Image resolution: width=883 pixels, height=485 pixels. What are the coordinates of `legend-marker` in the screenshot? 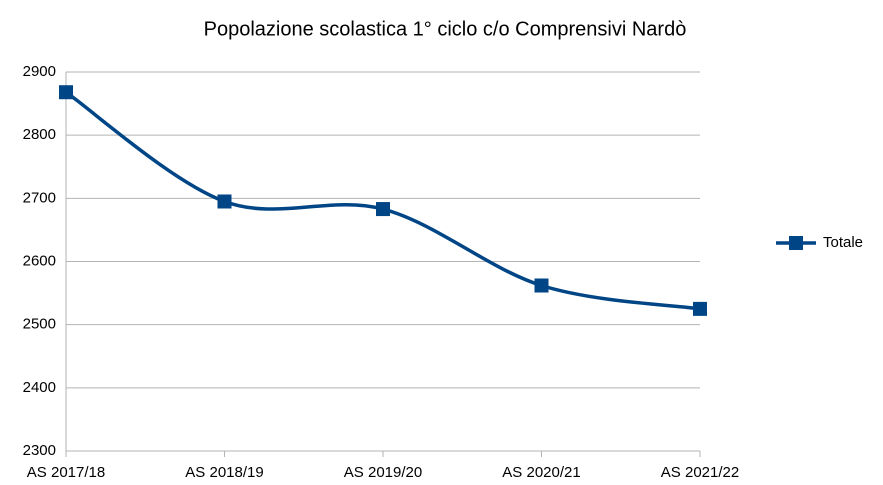 It's located at (796, 243).